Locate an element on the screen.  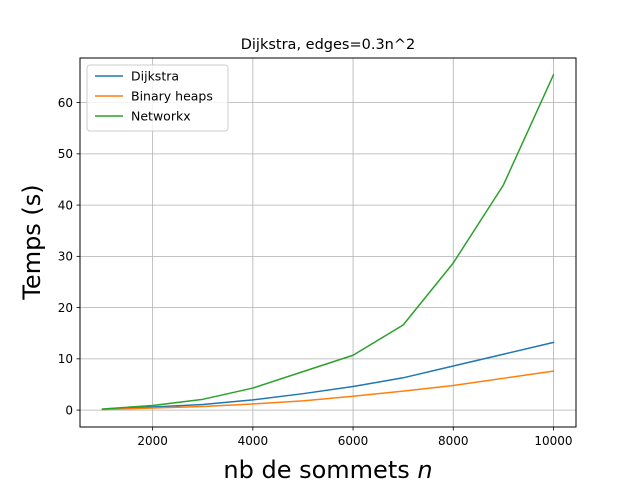
series-line-binary-heaps is located at coordinates (328, 390).